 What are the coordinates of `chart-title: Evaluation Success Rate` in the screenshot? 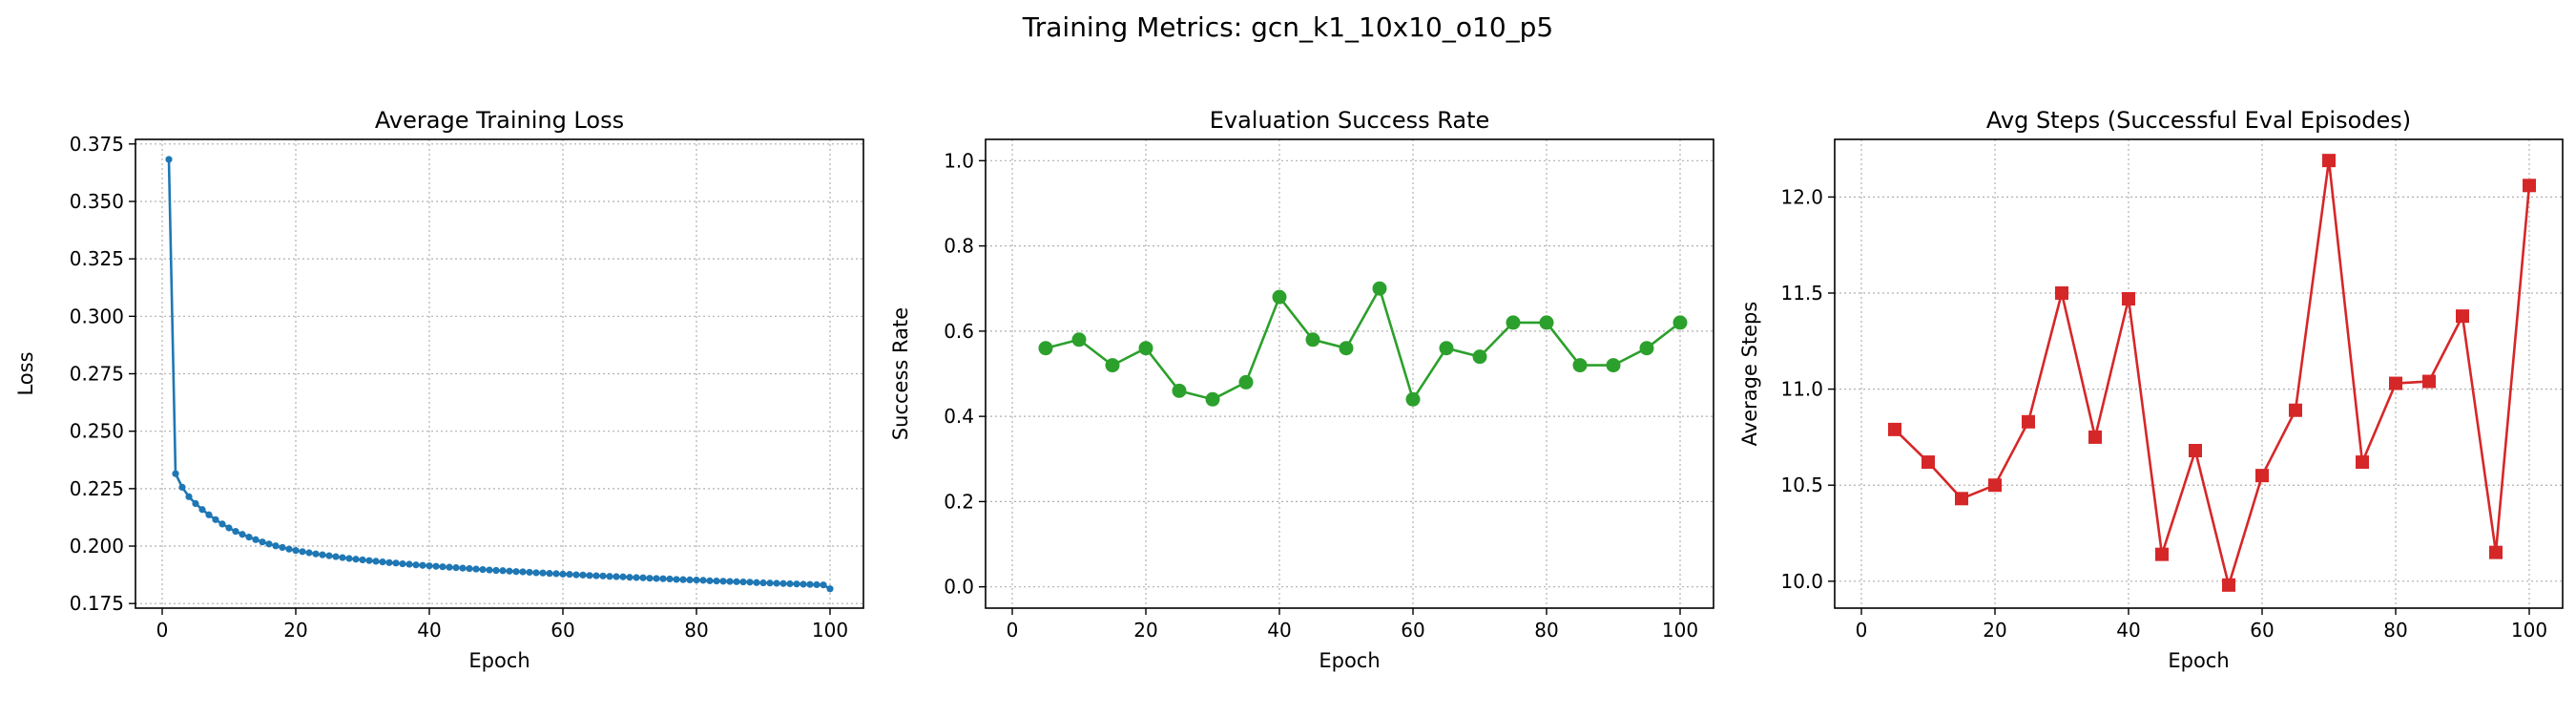 It's located at (1350, 120).